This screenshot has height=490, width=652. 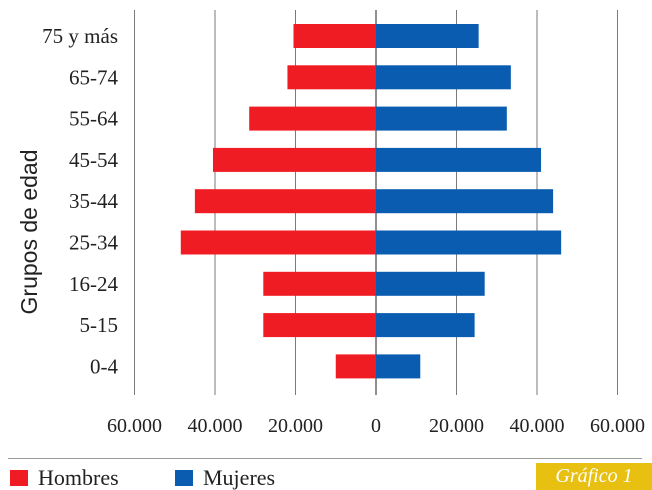 I want to click on y-tick-label: 16-24, so click(x=93, y=284).